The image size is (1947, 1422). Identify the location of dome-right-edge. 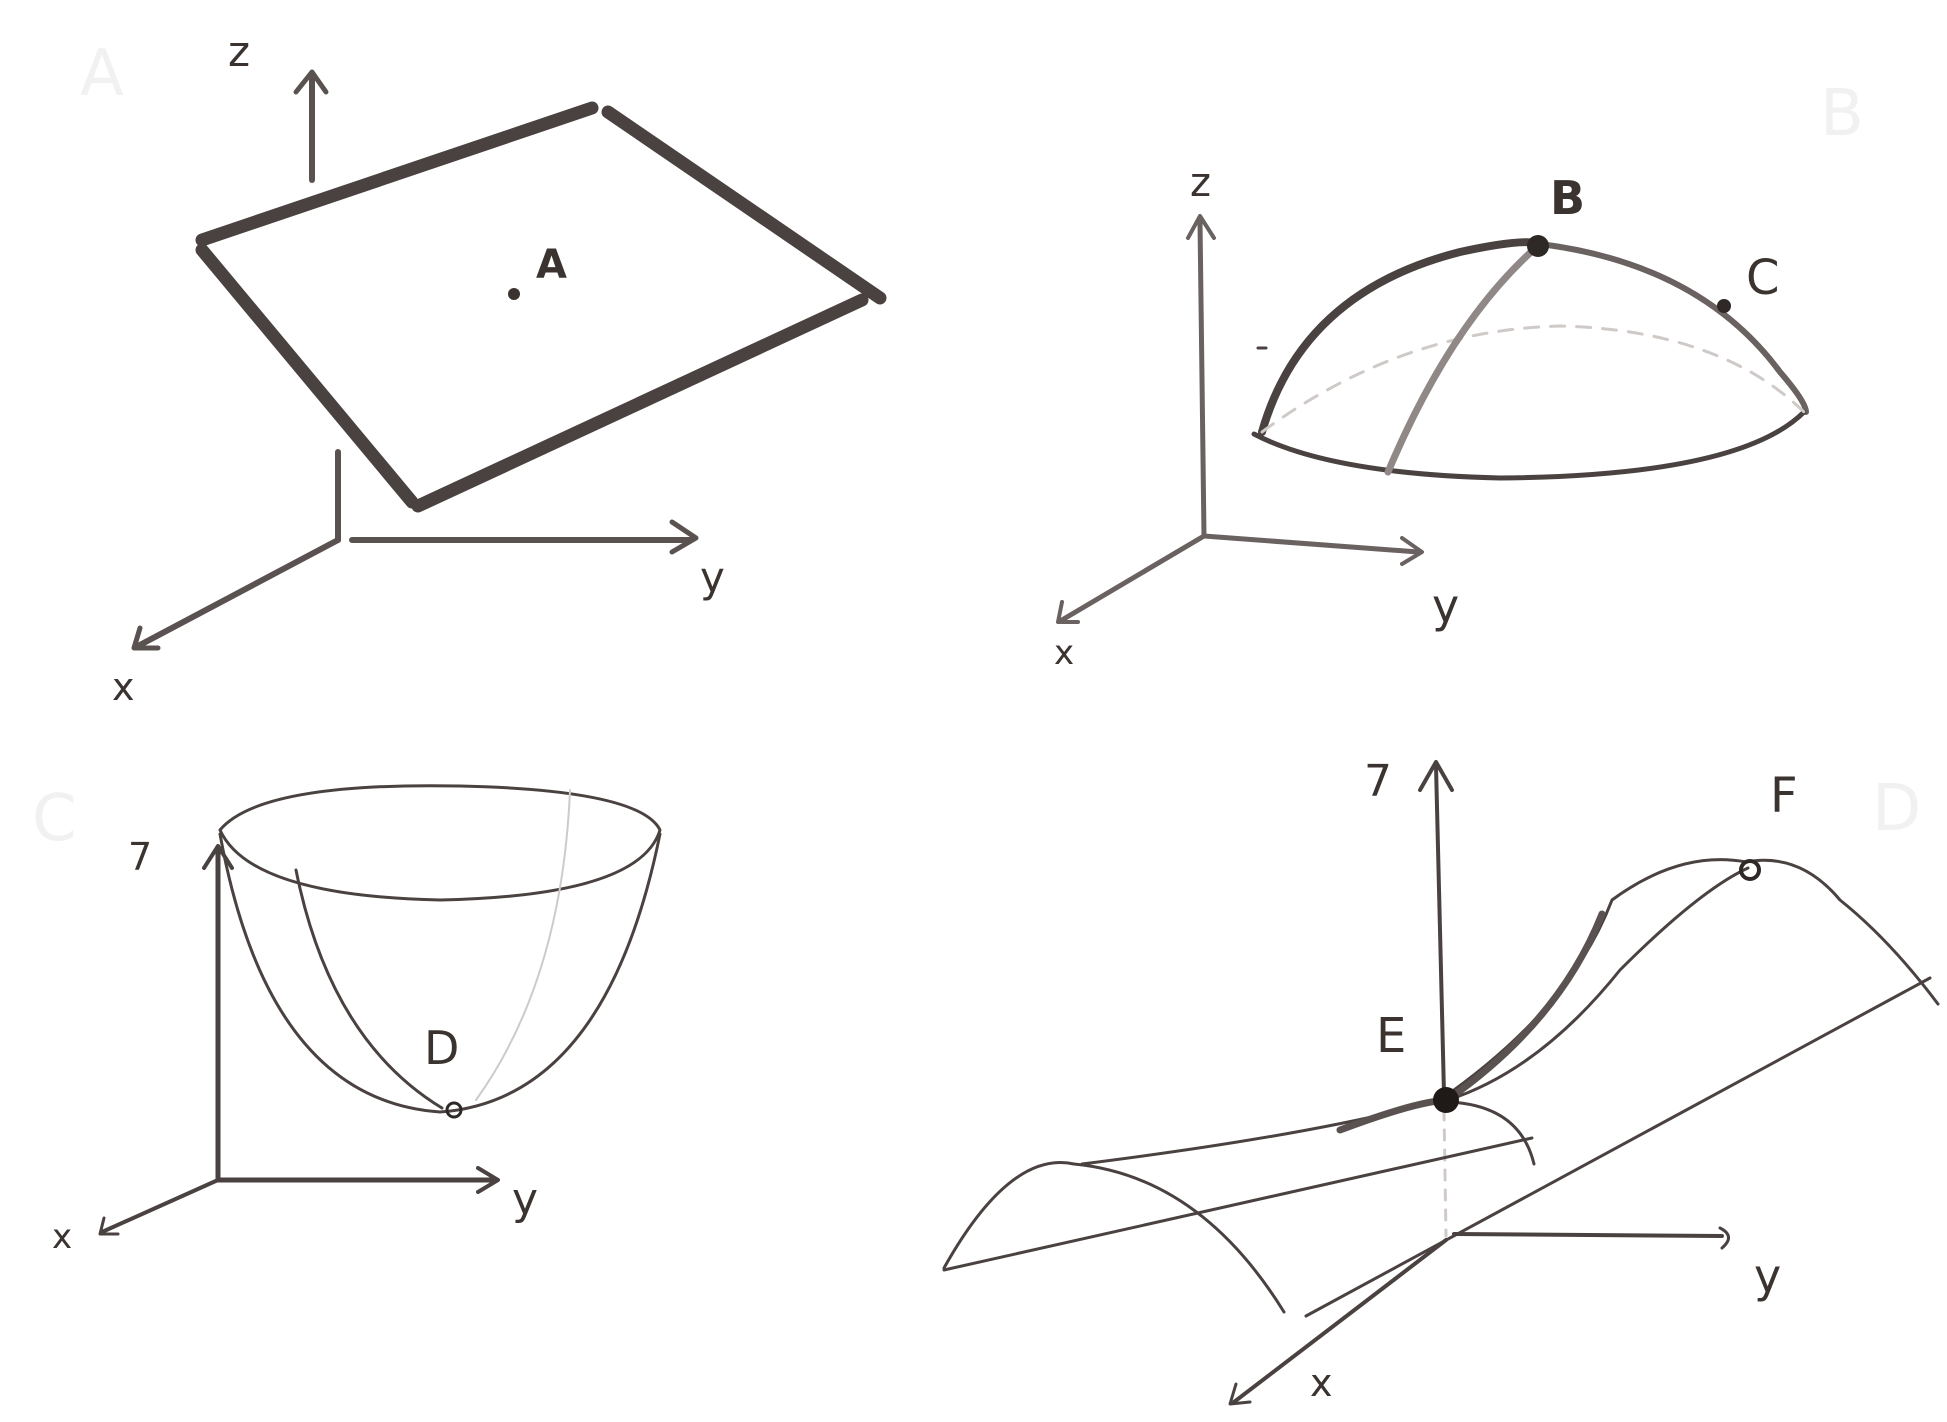
(1673, 328).